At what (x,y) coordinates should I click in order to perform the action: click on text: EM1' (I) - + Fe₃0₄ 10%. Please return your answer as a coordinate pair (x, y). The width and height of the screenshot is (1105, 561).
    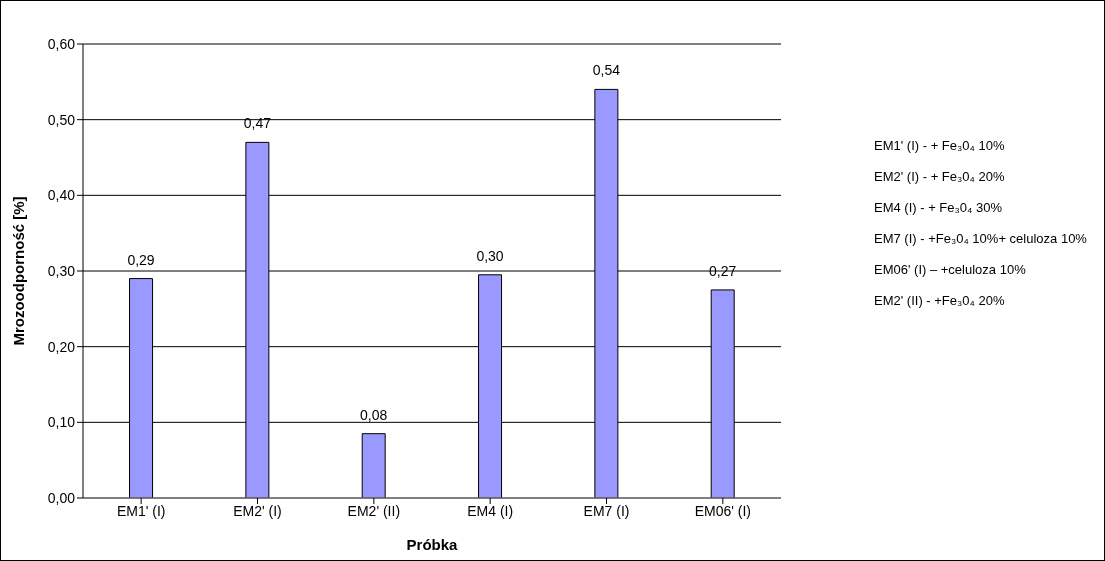
    Looking at the image, I should click on (940, 145).